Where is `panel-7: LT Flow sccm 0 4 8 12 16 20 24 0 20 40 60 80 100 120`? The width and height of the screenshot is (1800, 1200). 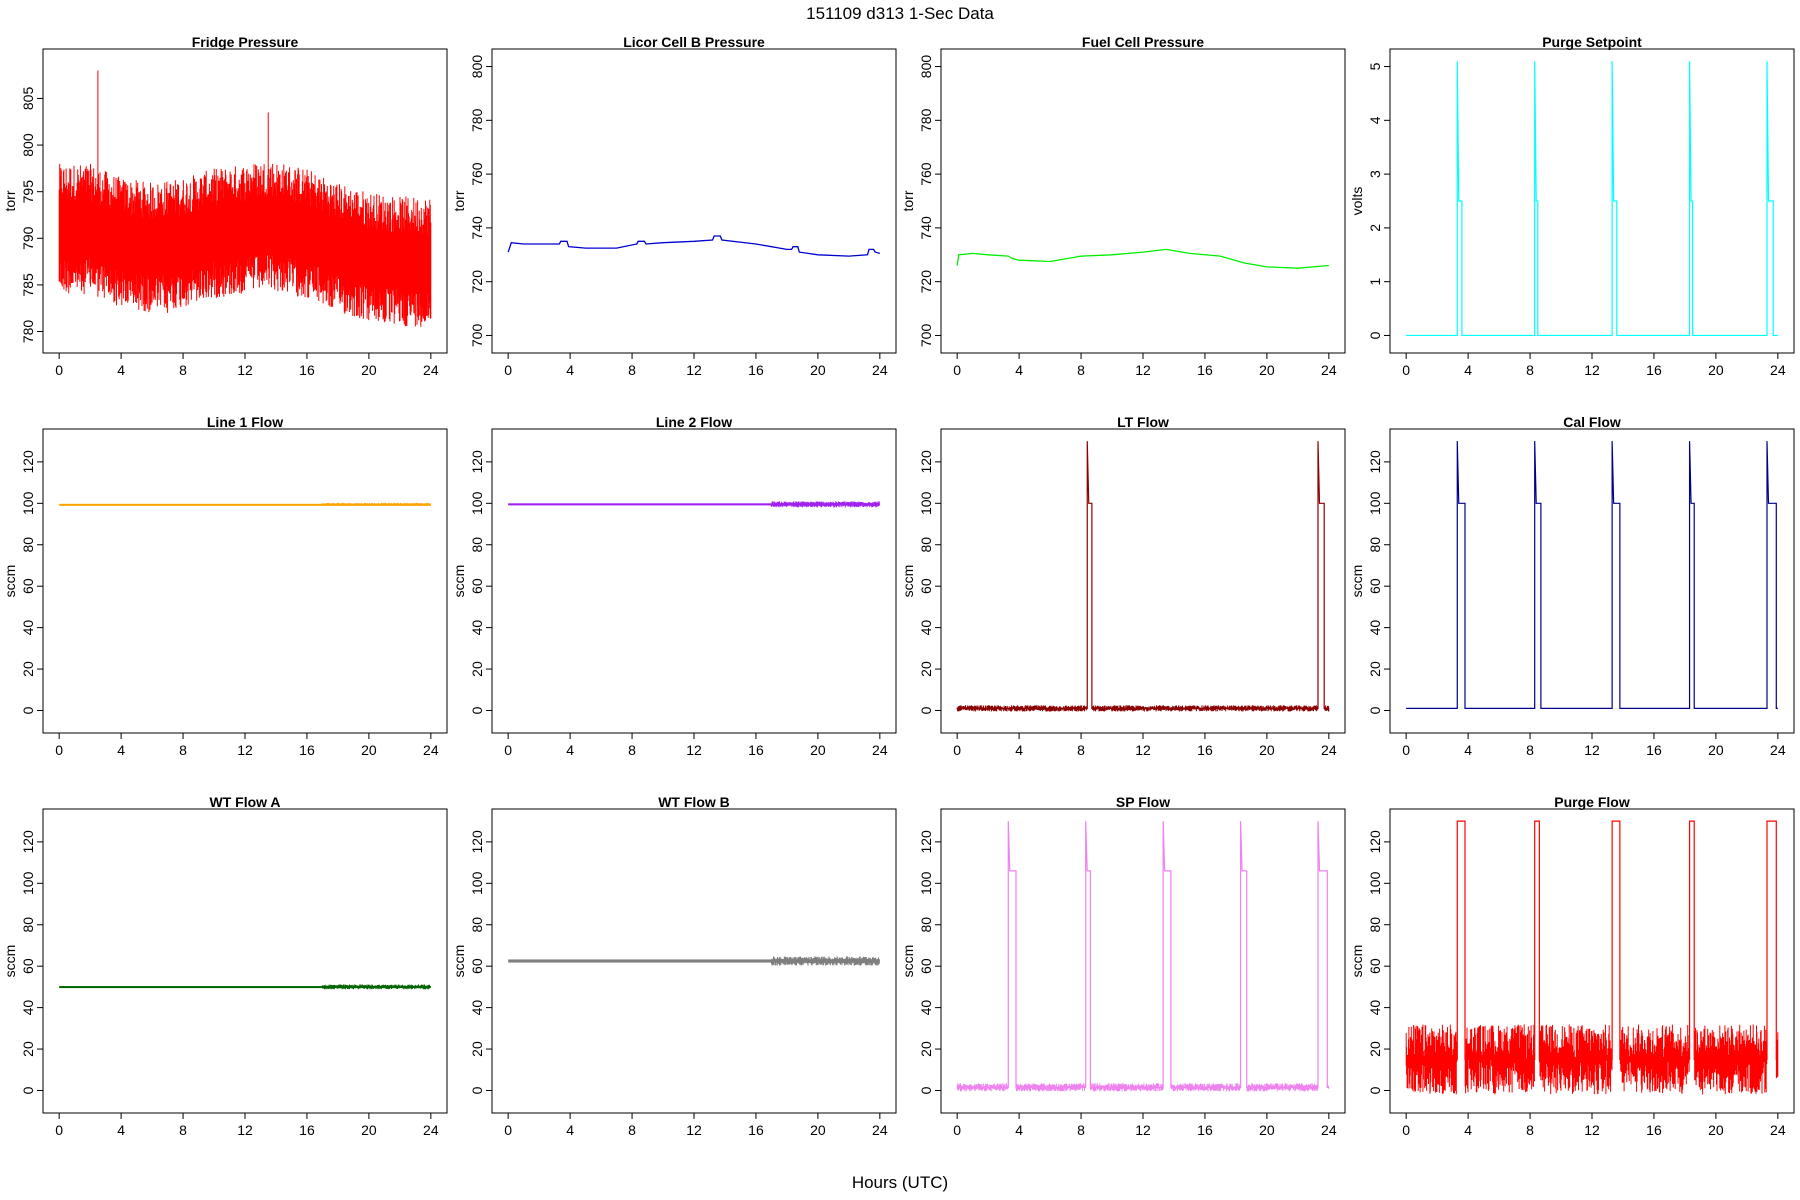 panel-7: LT Flow sccm 0 4 8 12 16 20 24 0 20 40 60 80 100 120 is located at coordinates (1123, 586).